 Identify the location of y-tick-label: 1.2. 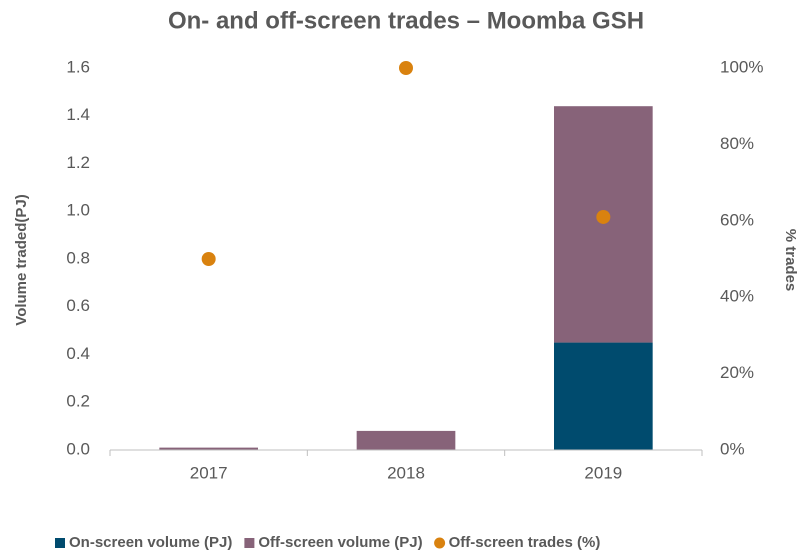
(78, 162).